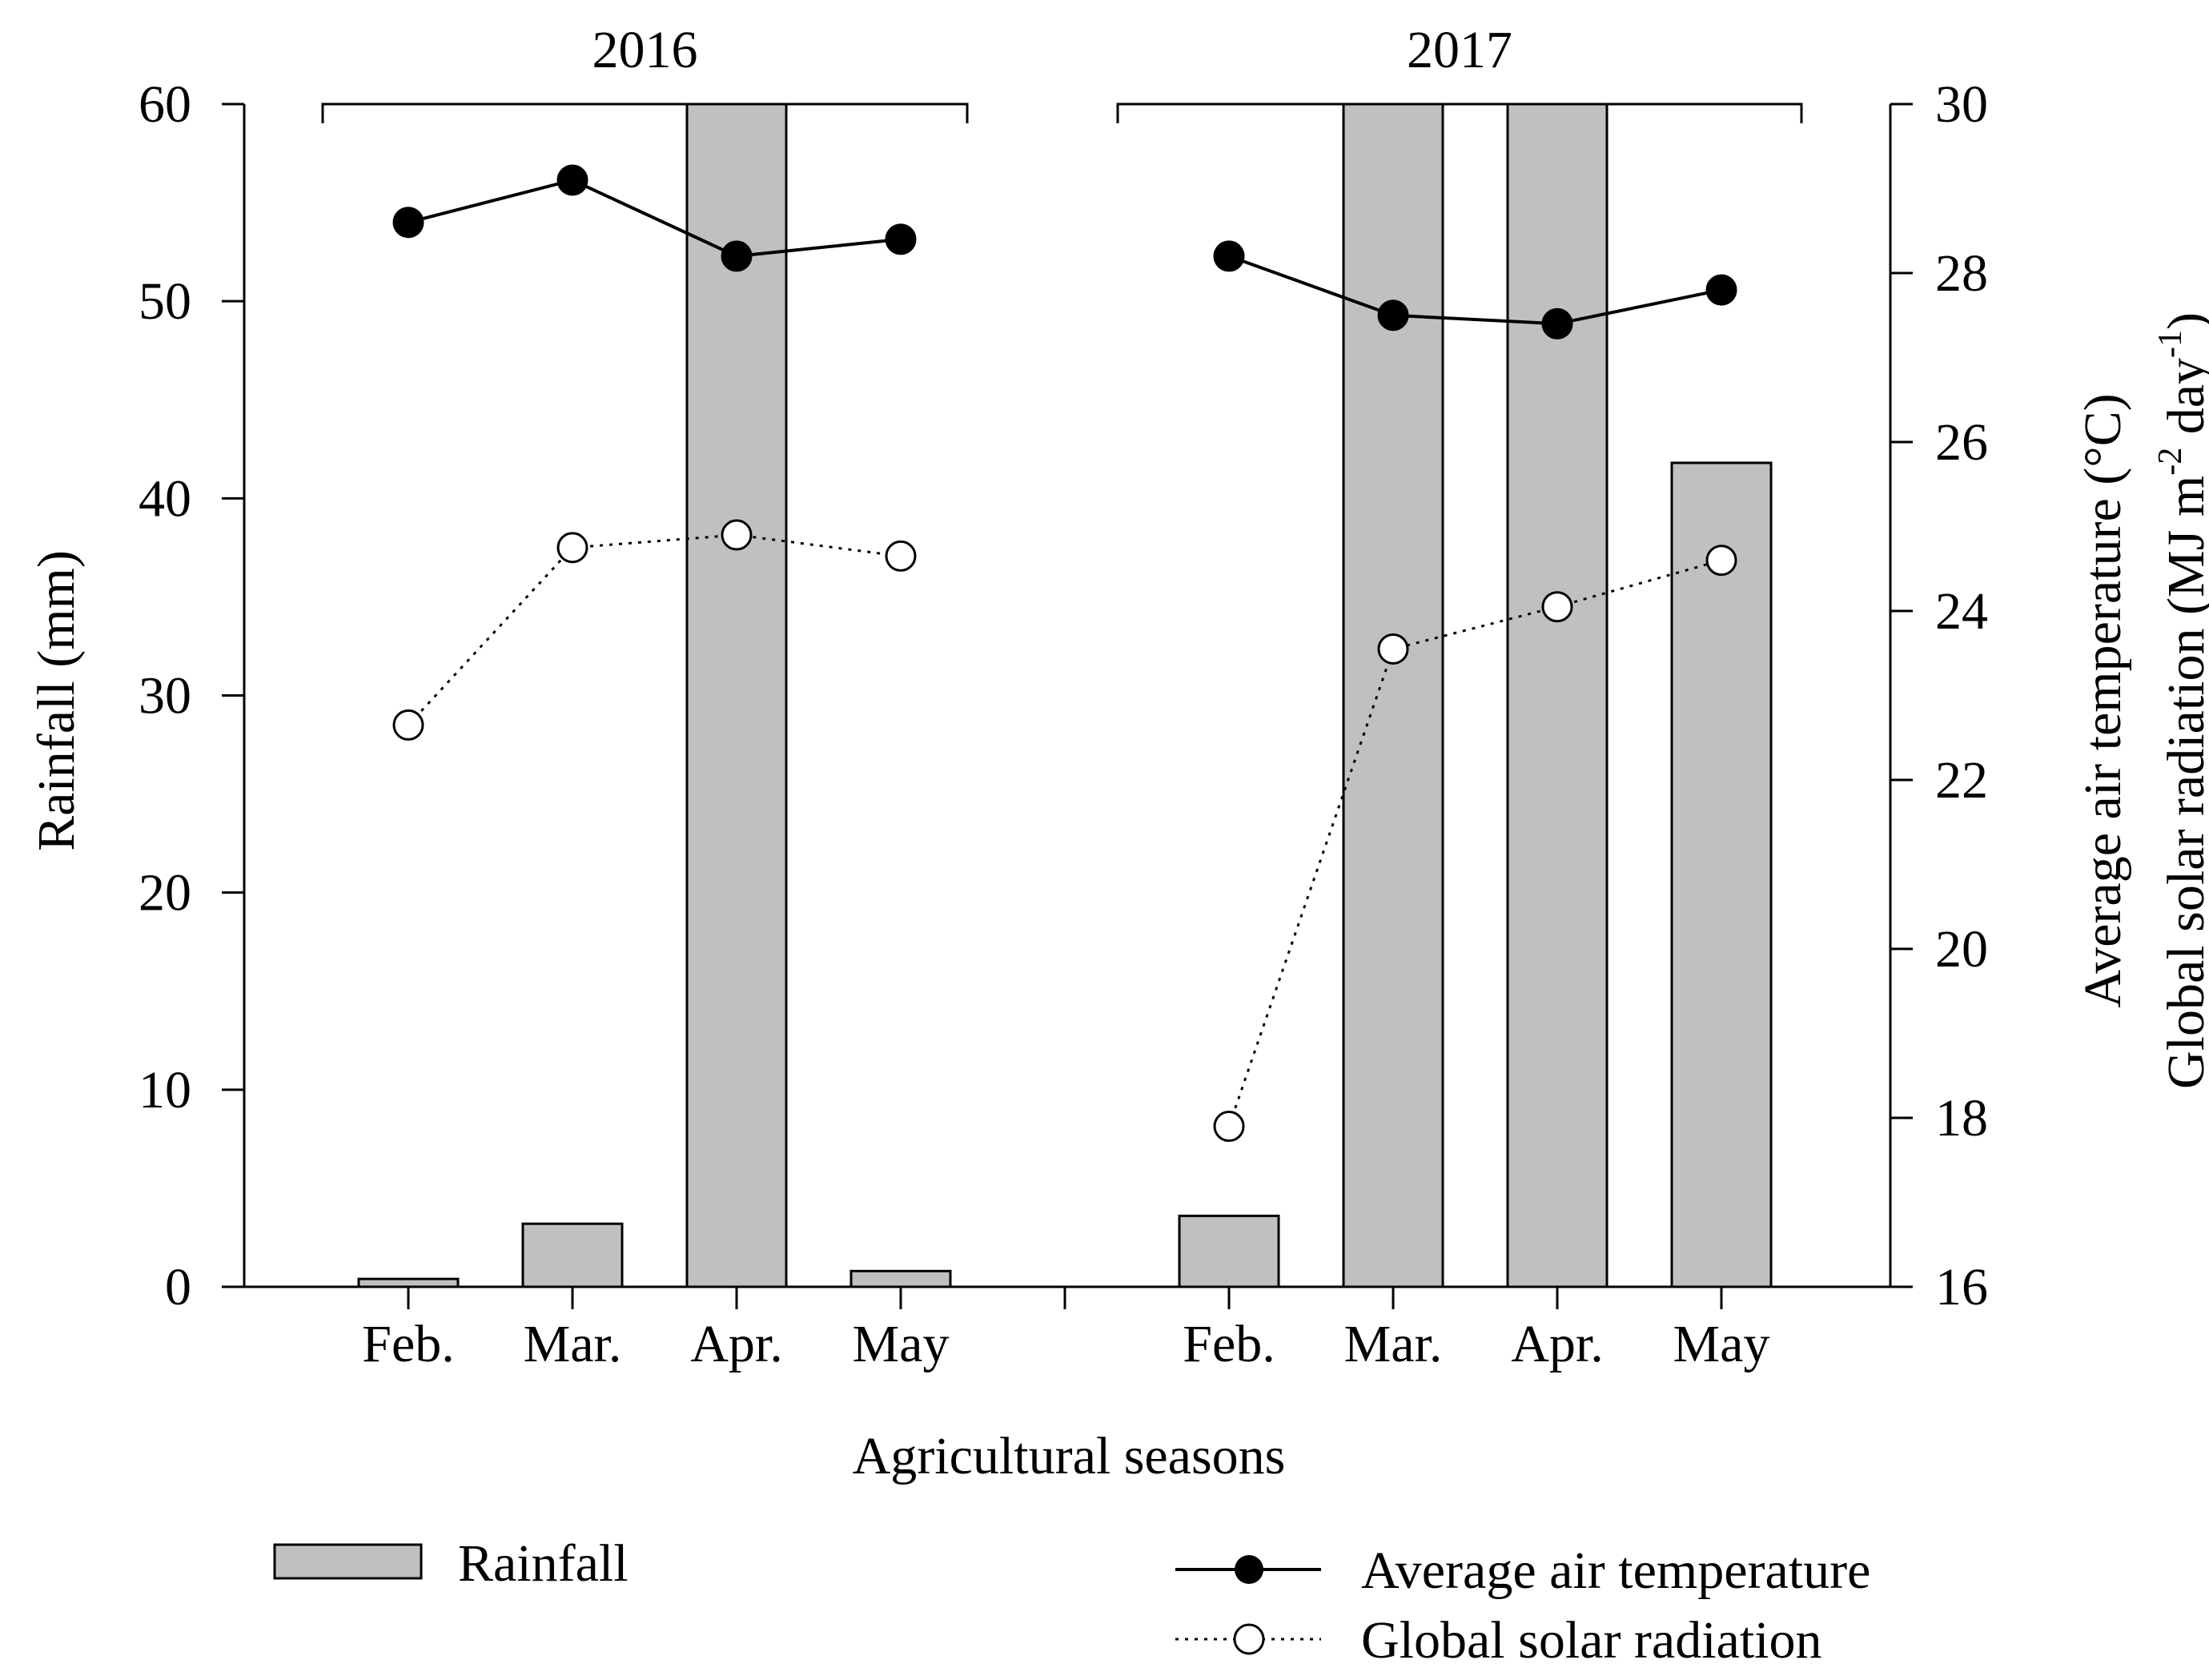 This screenshot has height=1680, width=2209. What do you see at coordinates (1069, 1456) in the screenshot?
I see `x-axis-title: Agricultural seasons` at bounding box center [1069, 1456].